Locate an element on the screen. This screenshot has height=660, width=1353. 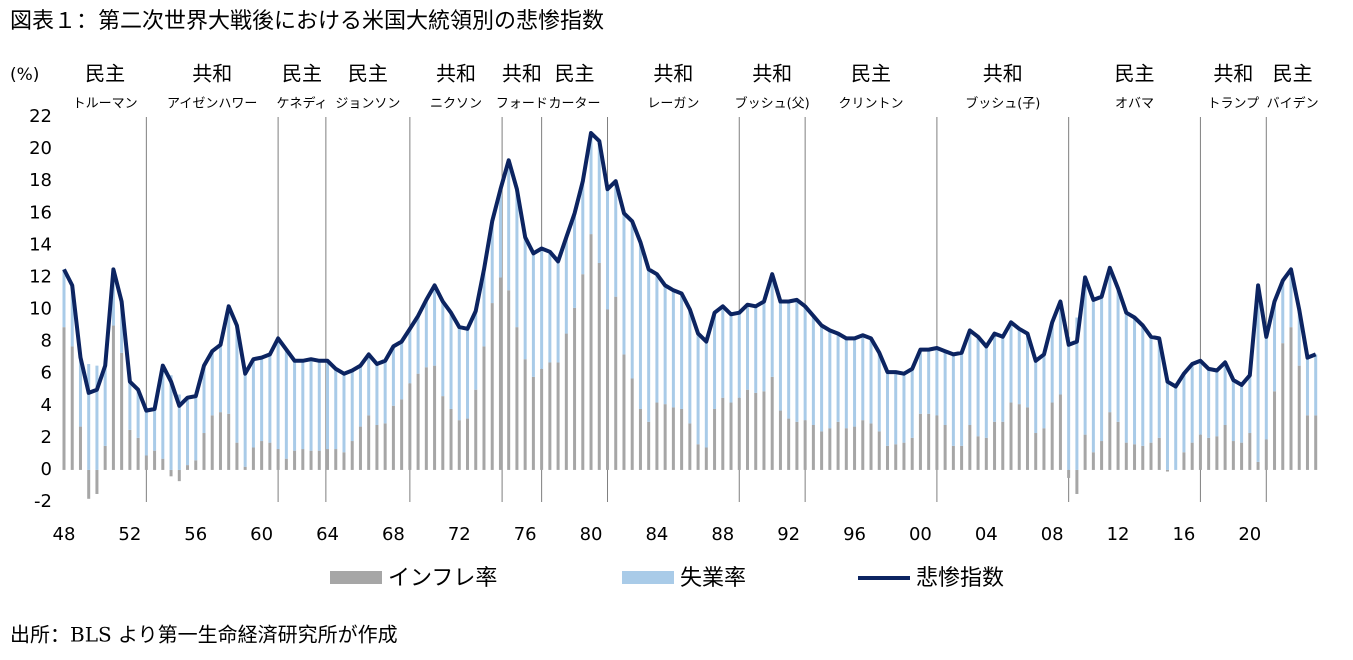
y-tick-label: 20 is located at coordinates (40, 148).